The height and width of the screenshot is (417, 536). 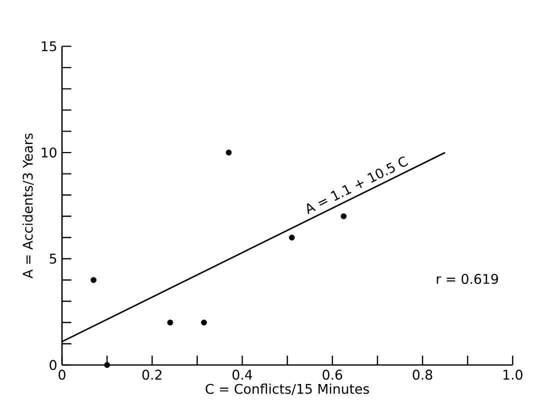 I want to click on annotation: A = 1.1 + 10.5 C, so click(x=357, y=185).